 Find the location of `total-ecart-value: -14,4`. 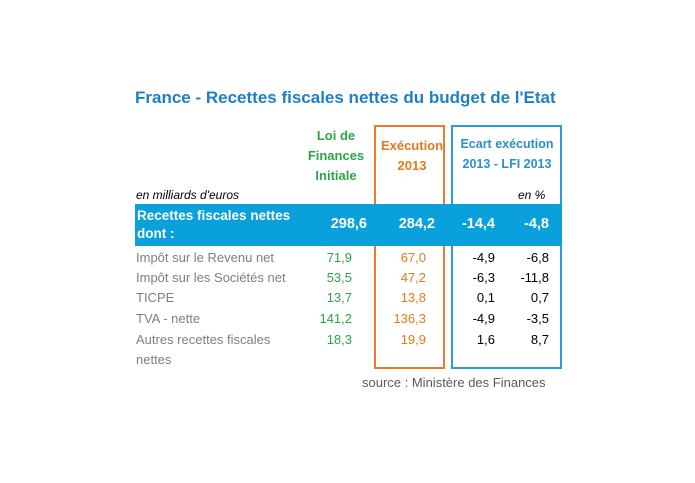

total-ecart-value: -14,4 is located at coordinates (478, 224).